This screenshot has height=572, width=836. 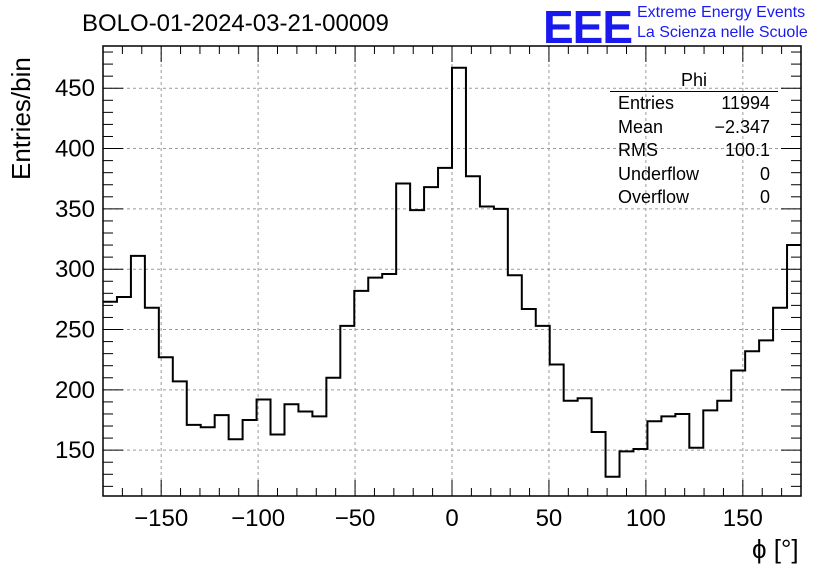 I want to click on stats-row-underflow: Underflow 0, so click(x=694, y=175).